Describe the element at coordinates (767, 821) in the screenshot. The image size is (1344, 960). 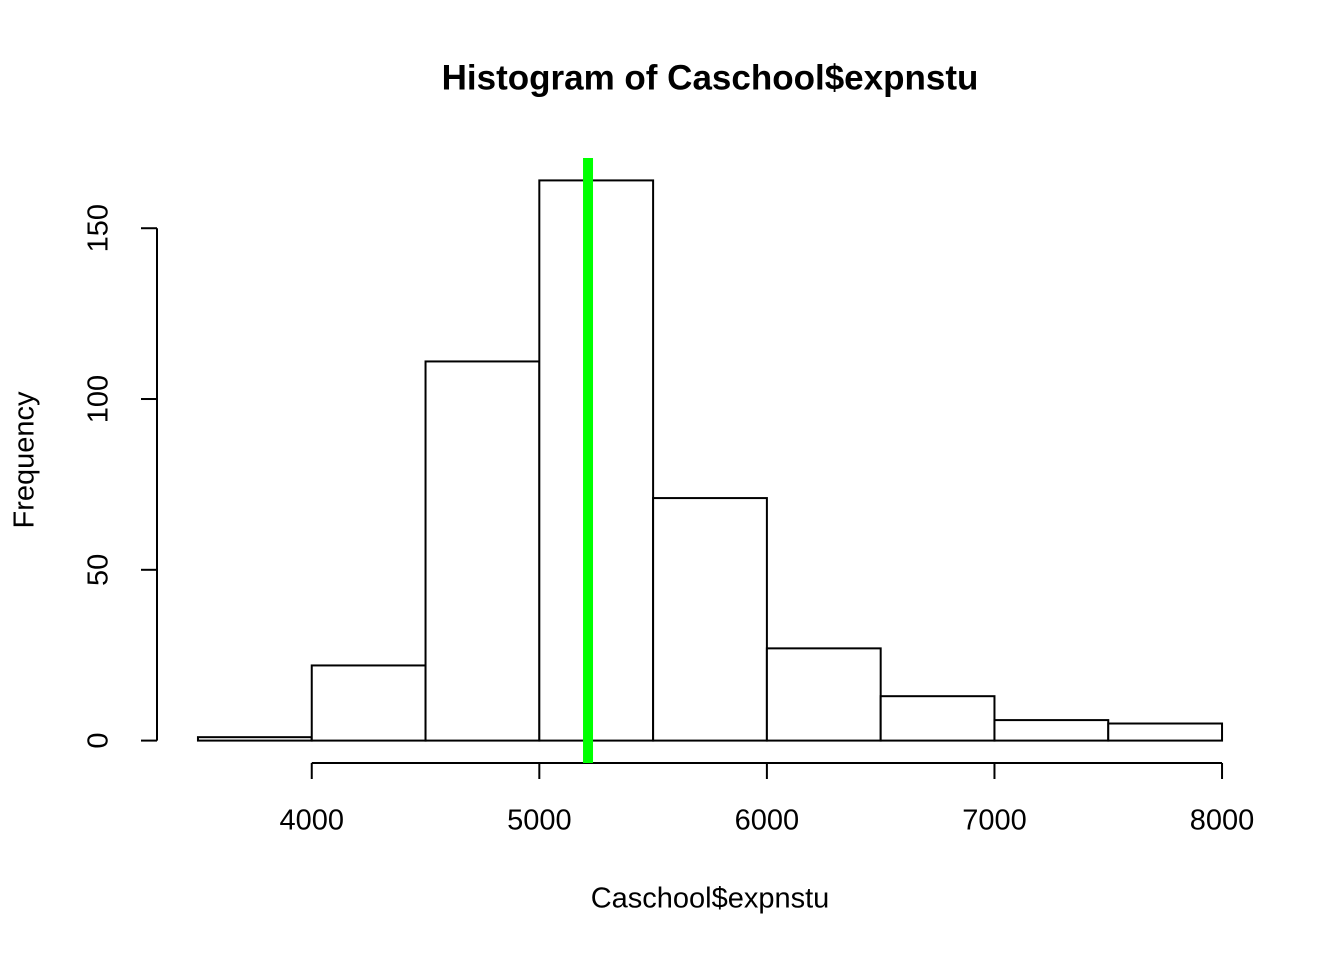
I see `x-tick-label: 6000` at that location.